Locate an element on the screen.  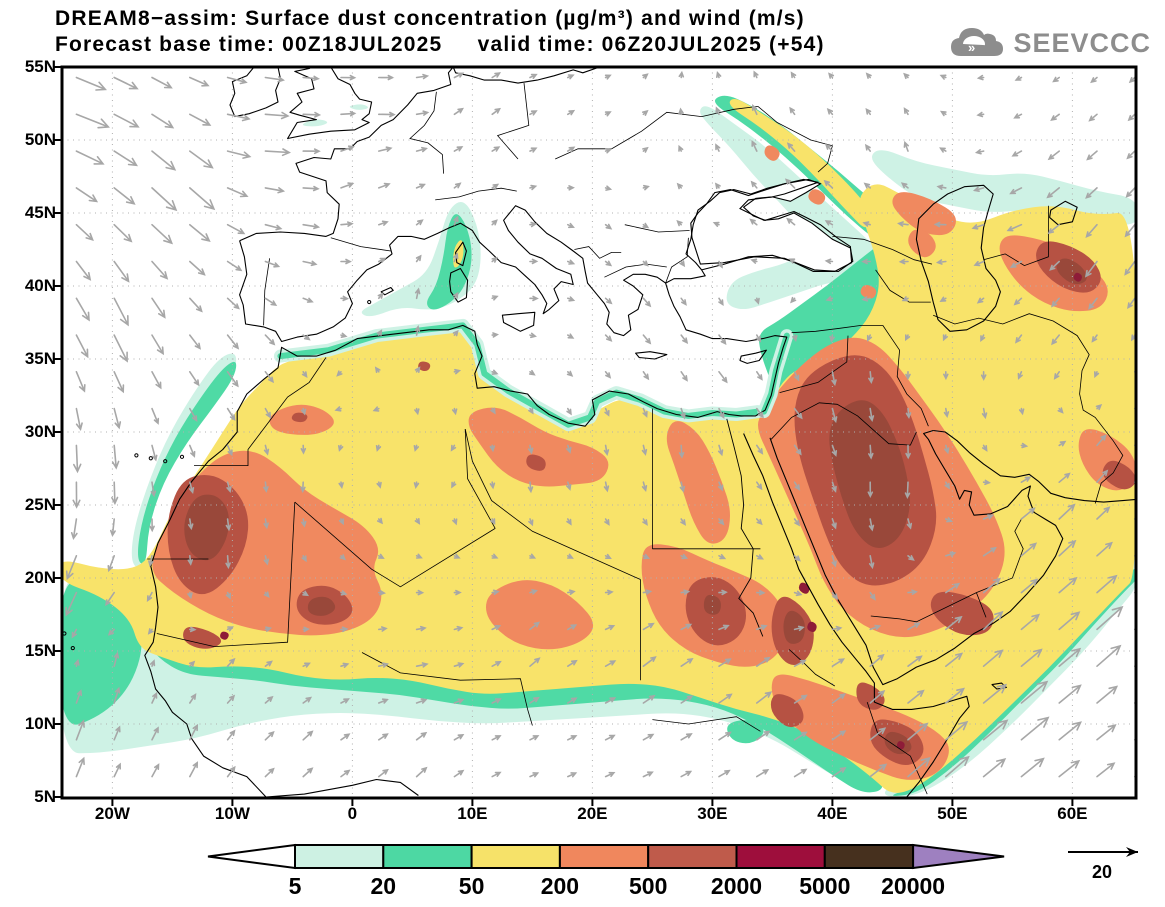
coastline-arabia-peninsula-gulf is located at coordinates (916, 557).